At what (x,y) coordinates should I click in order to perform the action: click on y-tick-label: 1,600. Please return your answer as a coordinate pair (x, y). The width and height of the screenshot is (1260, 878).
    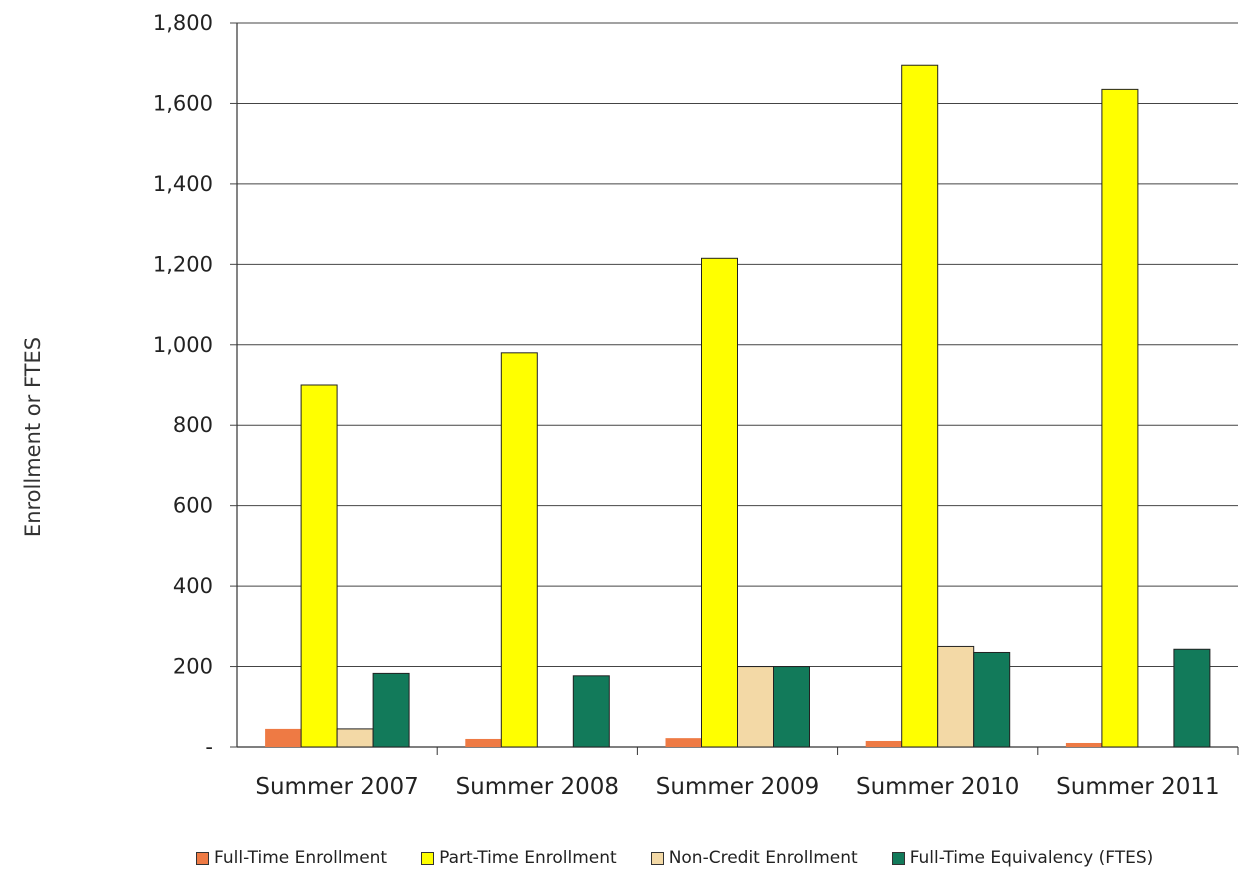
    Looking at the image, I should click on (183, 103).